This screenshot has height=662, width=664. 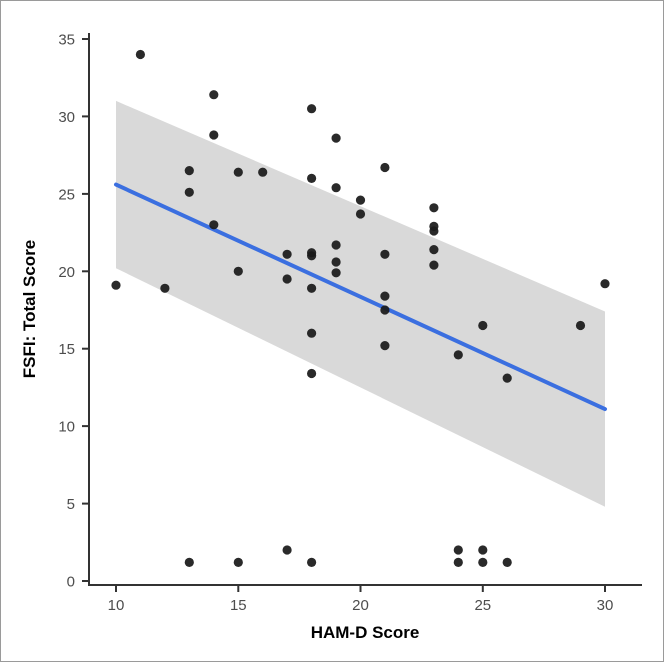 I want to click on y-tick-label: 10, so click(x=66, y=427).